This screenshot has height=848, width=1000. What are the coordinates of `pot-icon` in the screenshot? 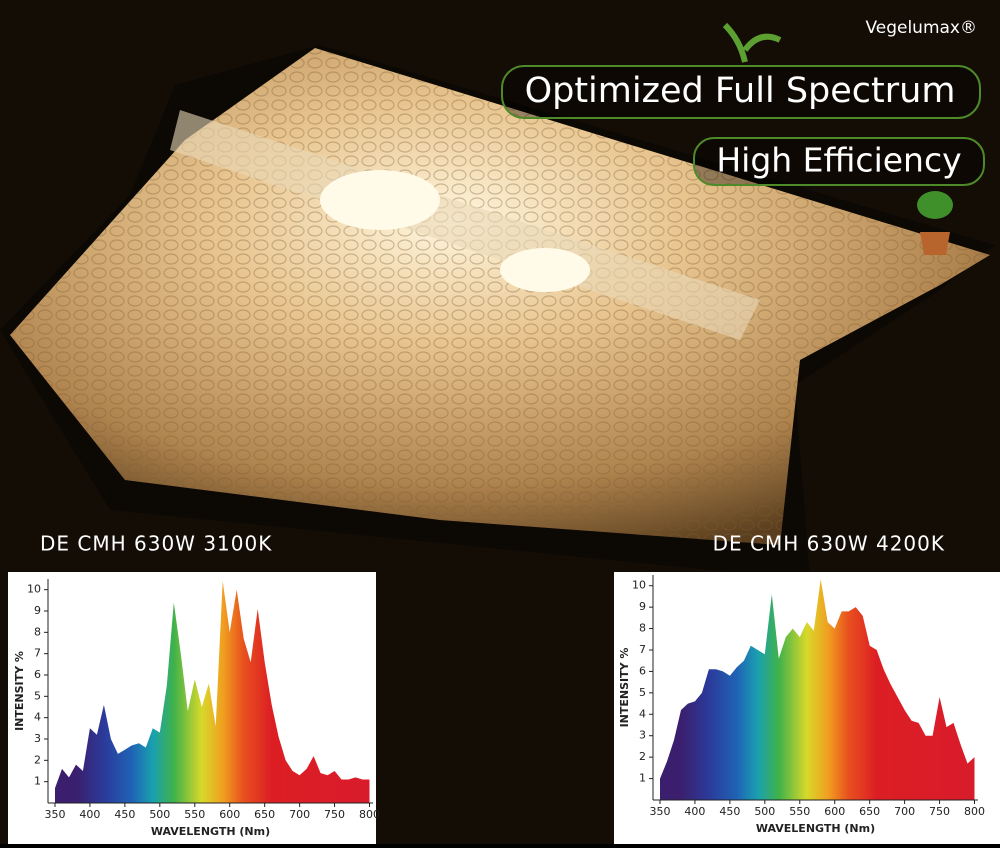 It's located at (935, 243).